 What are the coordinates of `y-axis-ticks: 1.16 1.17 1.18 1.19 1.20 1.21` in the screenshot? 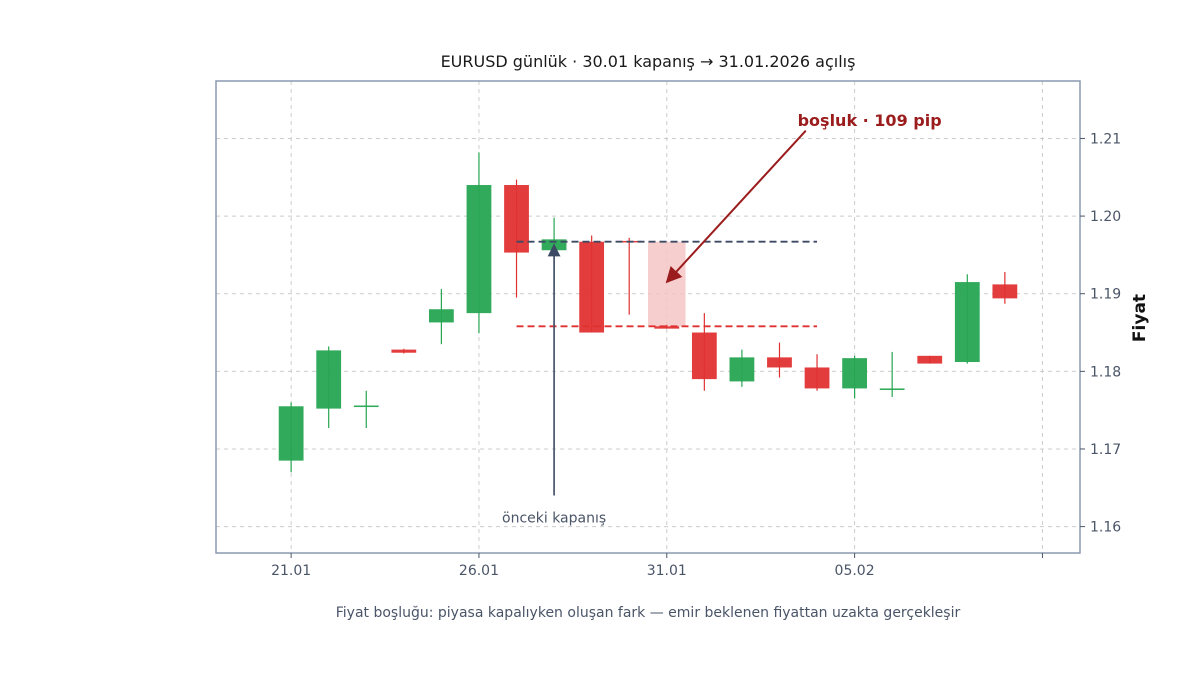 It's located at (1100, 333).